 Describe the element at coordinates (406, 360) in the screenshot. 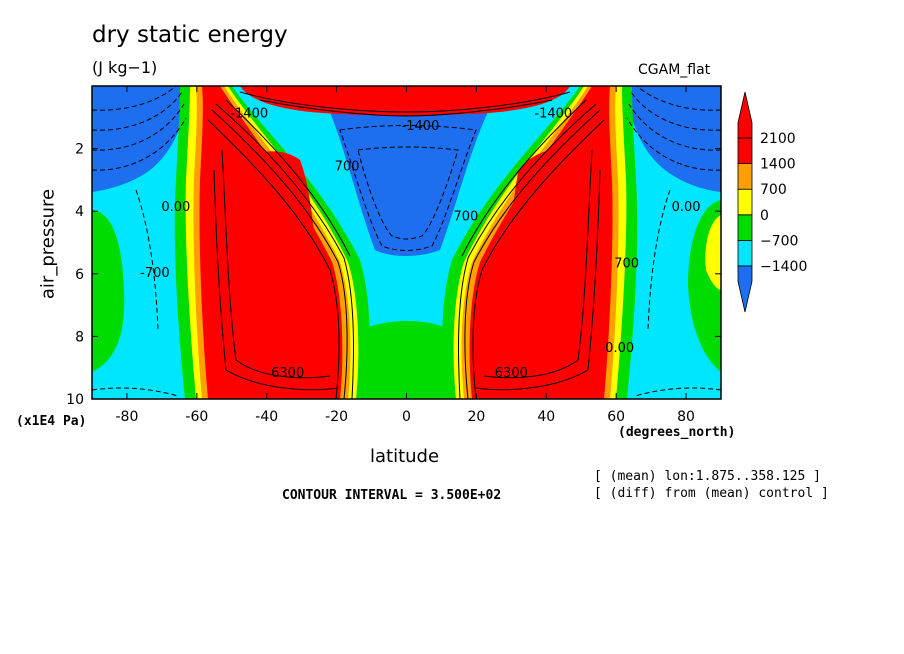

I see `fill-green-eq` at that location.